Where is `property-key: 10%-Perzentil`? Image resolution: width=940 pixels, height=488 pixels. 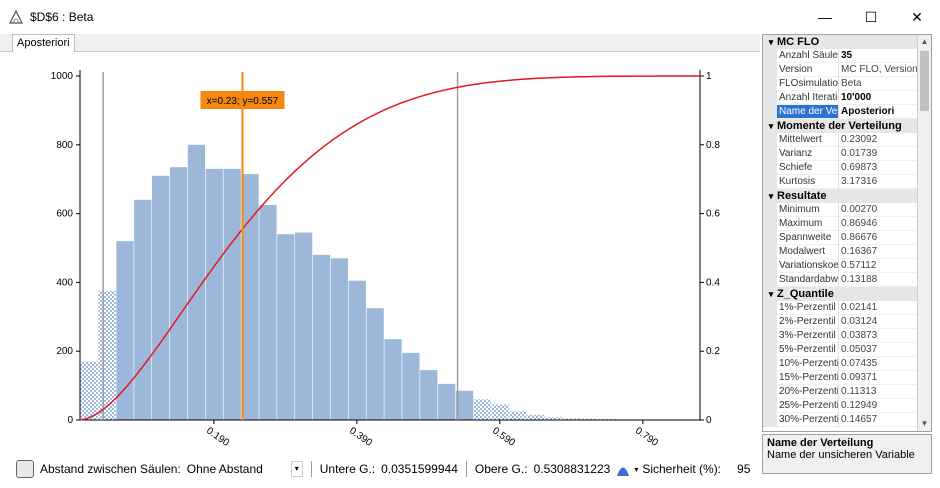 property-key: 10%-Perzentil is located at coordinates (808, 364).